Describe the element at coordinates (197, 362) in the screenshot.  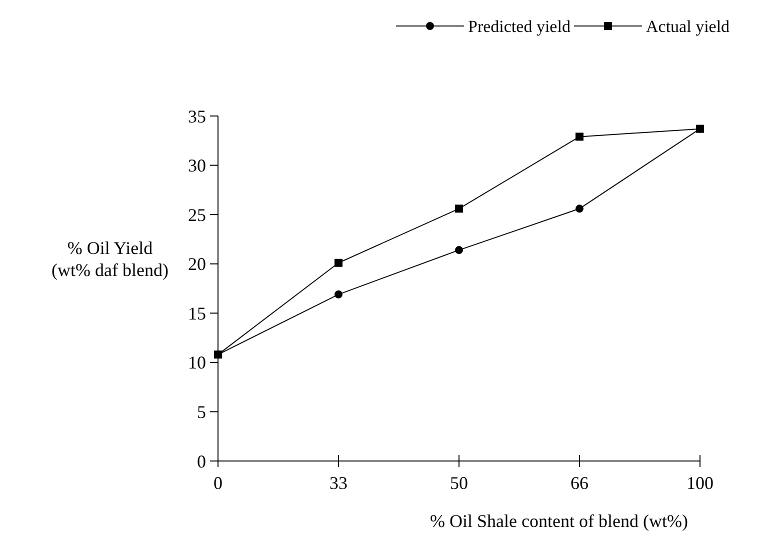
I see `y-tick-label: 10` at that location.